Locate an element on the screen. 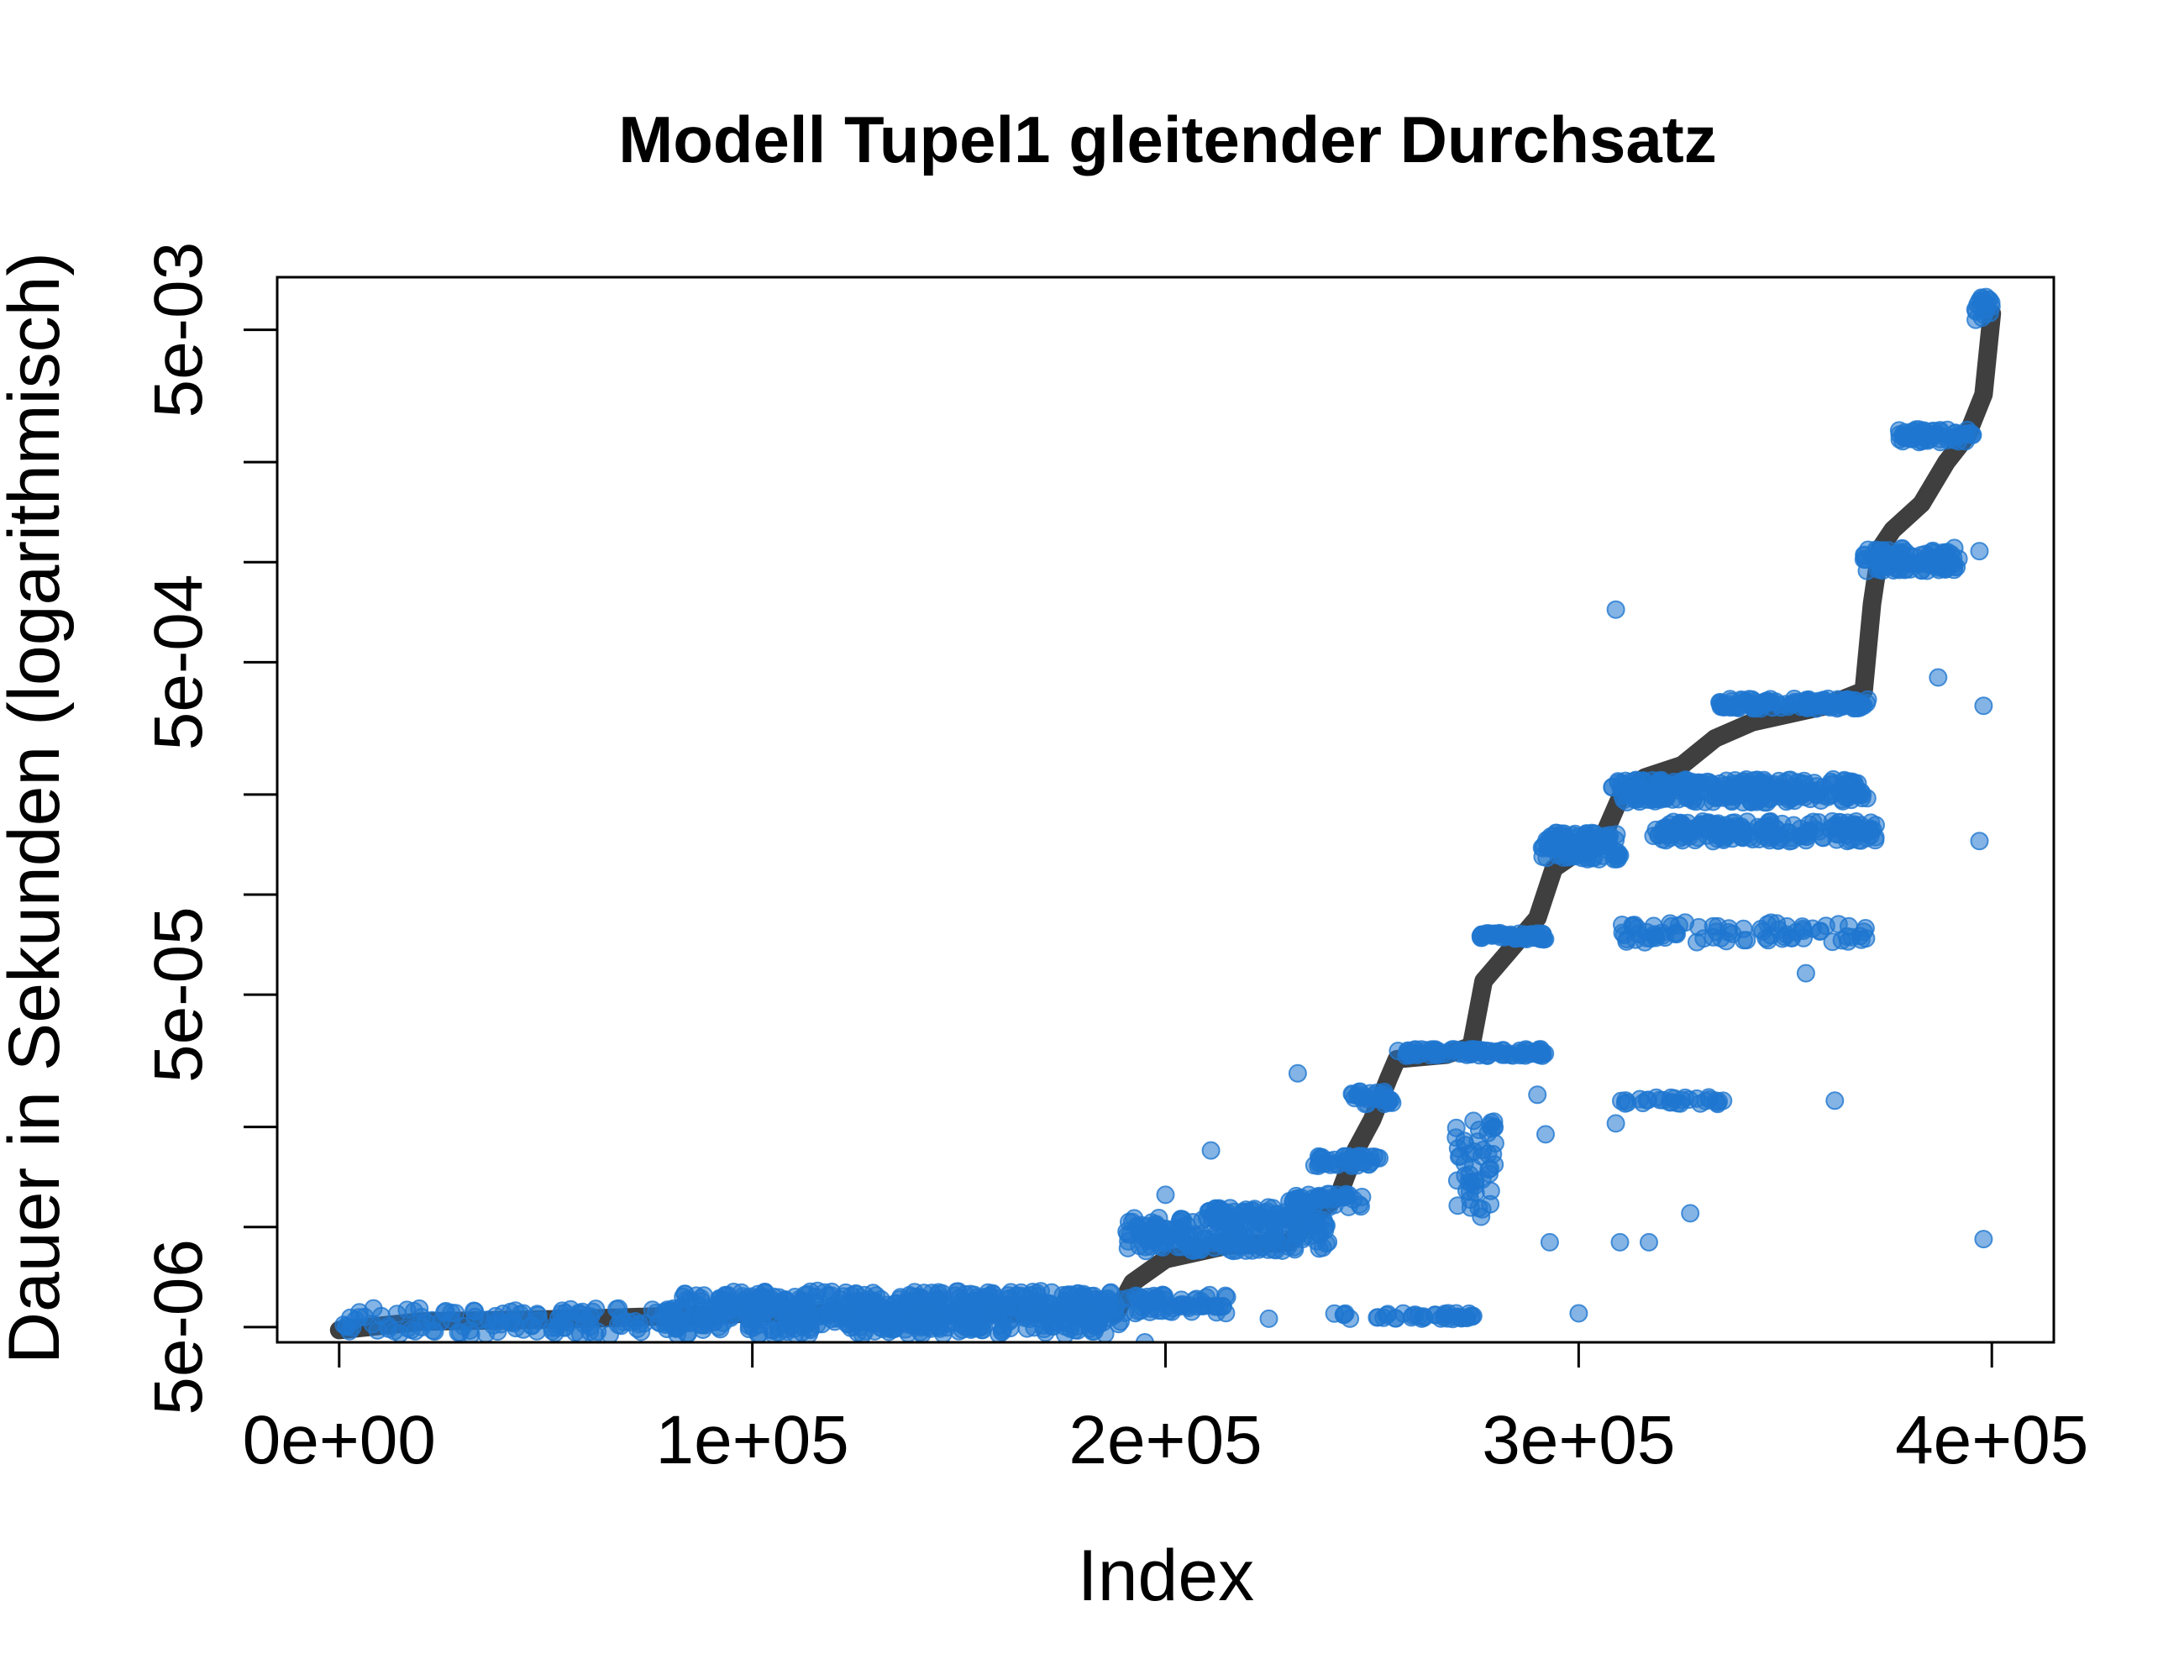  x-tick-label: 2e+05 is located at coordinates (1165, 1440).